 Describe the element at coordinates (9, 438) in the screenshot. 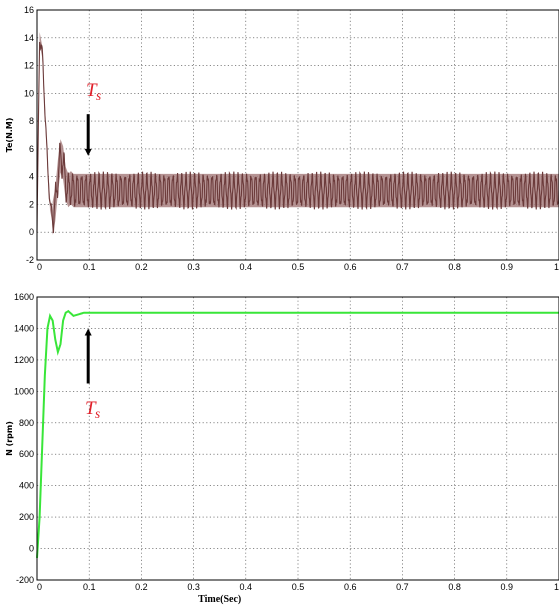

I see `speed-y-axis-label: N (rpm)` at that location.